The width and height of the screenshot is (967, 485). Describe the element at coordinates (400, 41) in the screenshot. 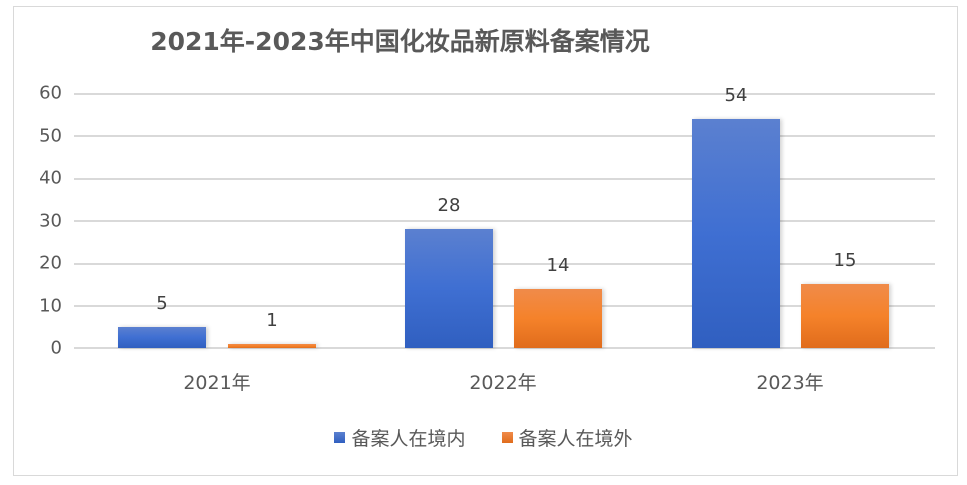

I see `chart-title: 2021年-2023年中国化妆品新原料备案情况` at that location.